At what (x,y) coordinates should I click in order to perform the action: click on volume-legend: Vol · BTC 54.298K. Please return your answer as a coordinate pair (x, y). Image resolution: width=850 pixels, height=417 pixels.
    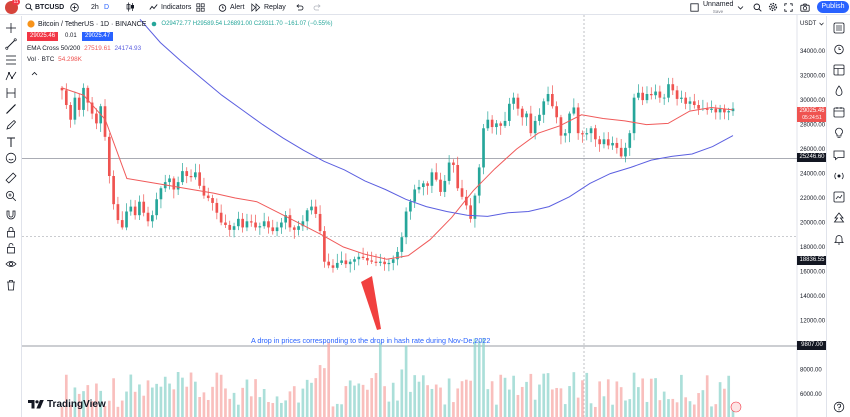
    Looking at the image, I should click on (54, 59).